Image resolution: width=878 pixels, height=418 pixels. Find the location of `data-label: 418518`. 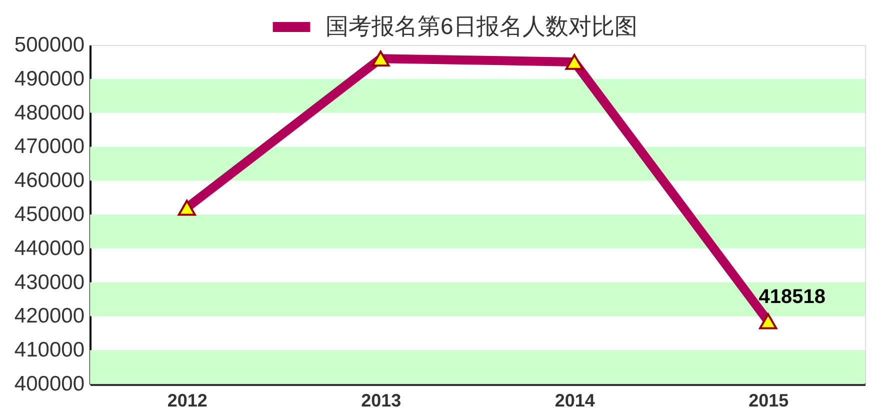

data-label: 418518 is located at coordinates (792, 297).